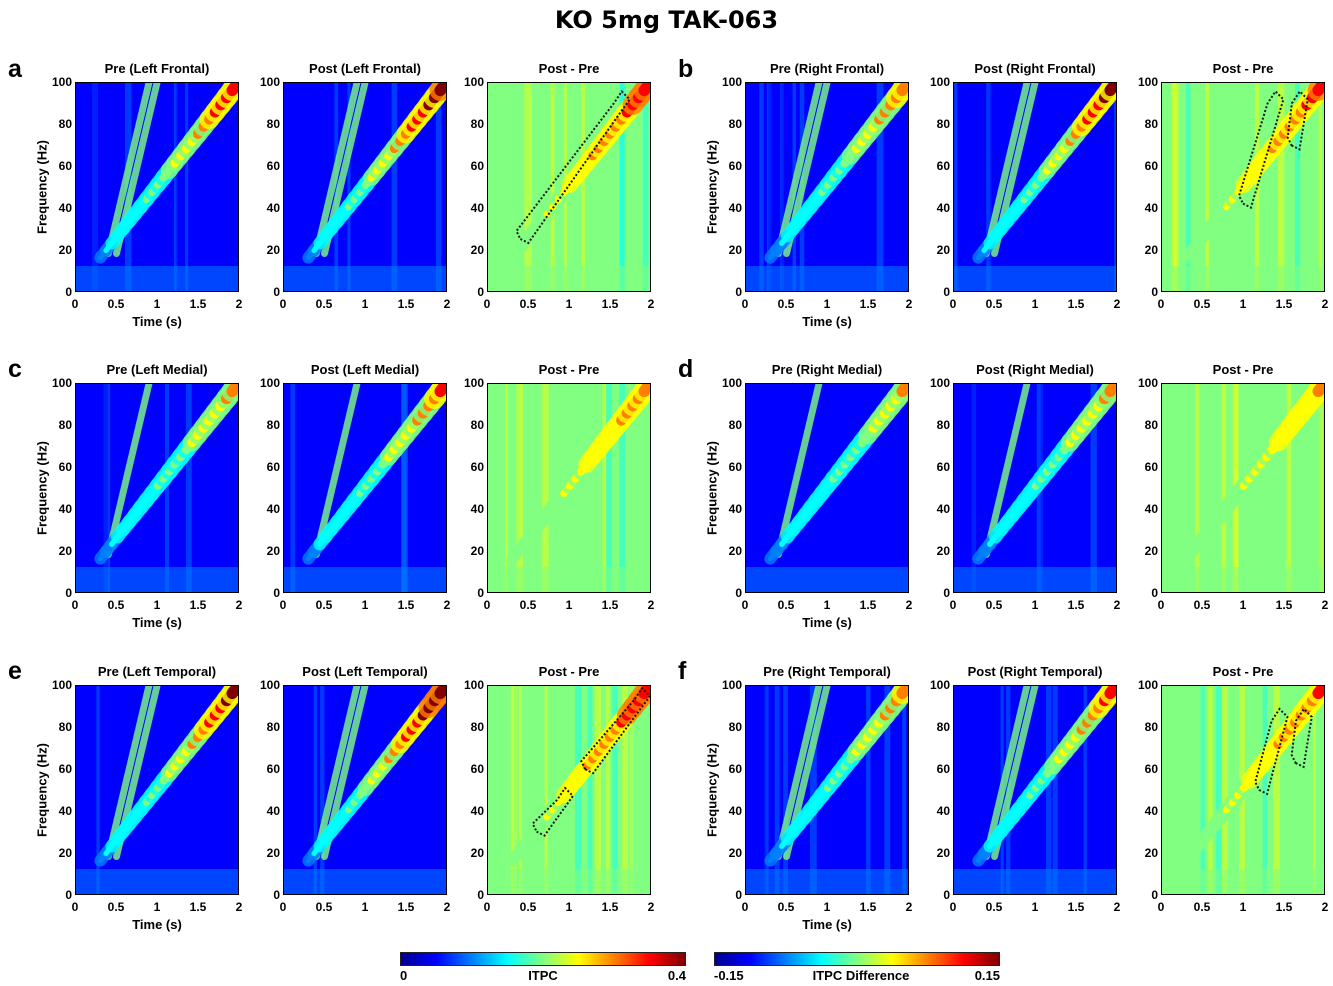  Describe the element at coordinates (827, 68) in the screenshot. I see `plot-title: Pre (Right Frontal)` at that location.